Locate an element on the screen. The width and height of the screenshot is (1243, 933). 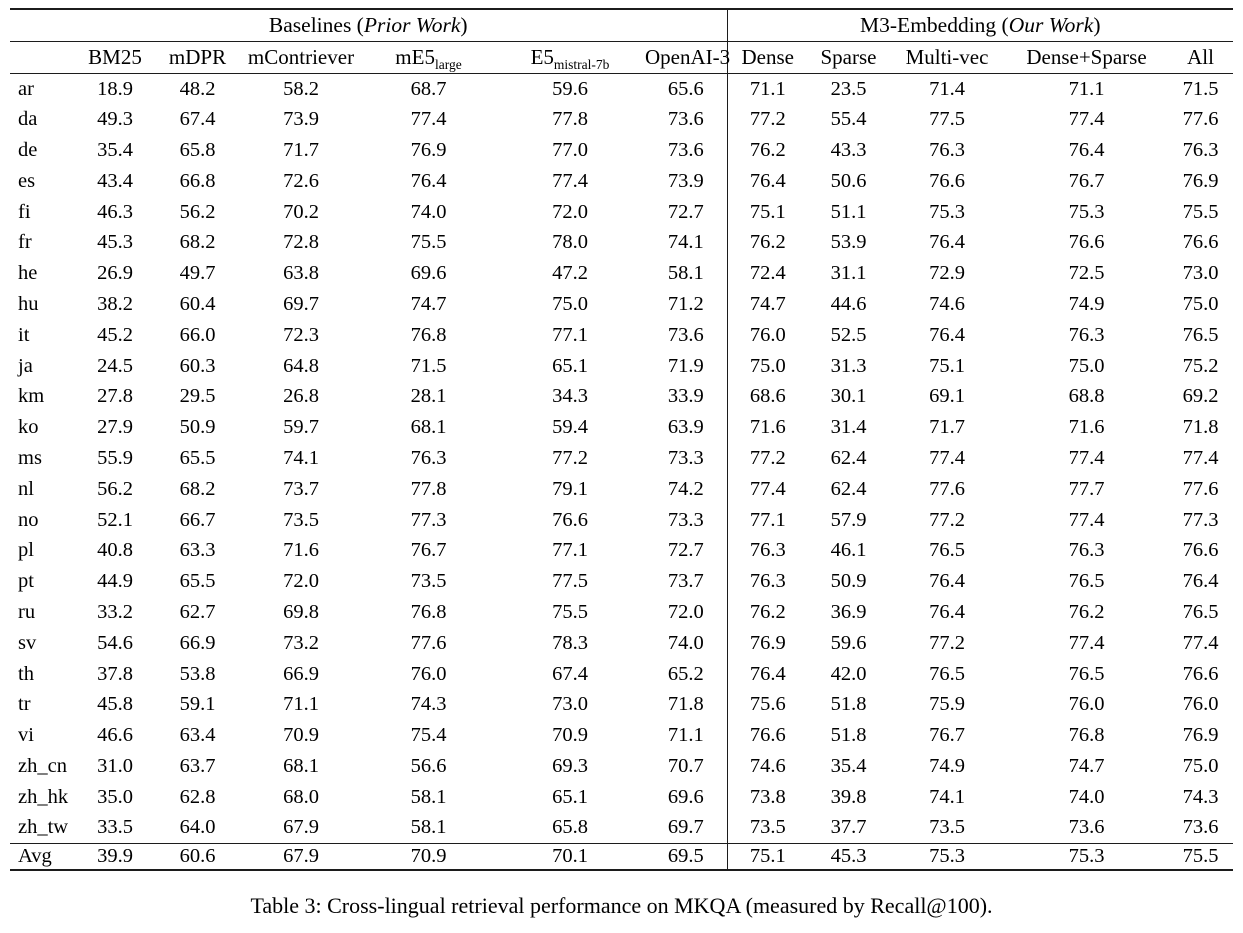
column-header-densesparse: Dense+Sparse is located at coordinates (1086, 57).